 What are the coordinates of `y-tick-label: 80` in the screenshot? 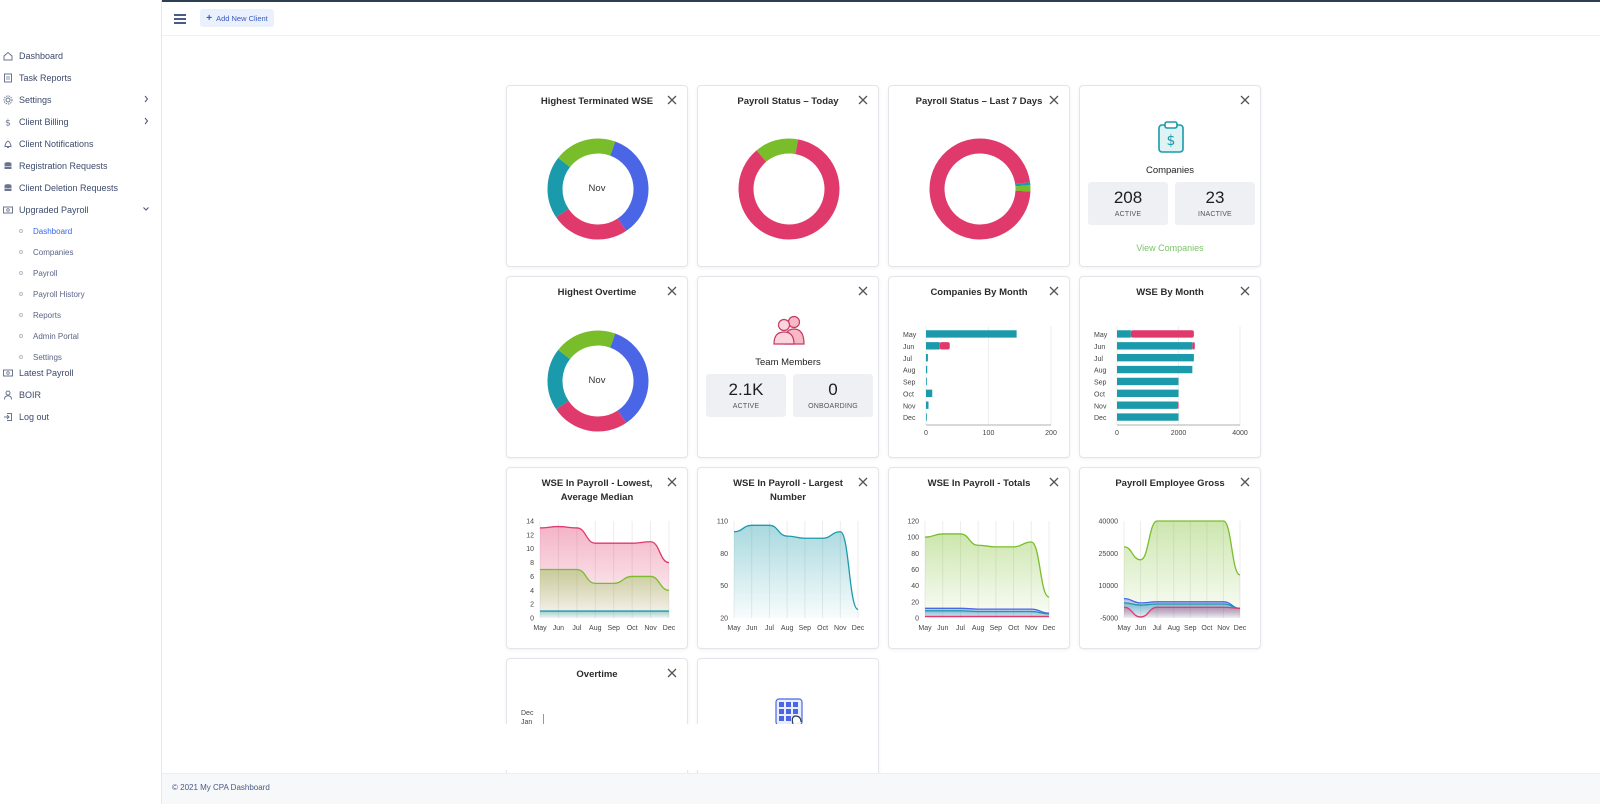 It's located at (724, 554).